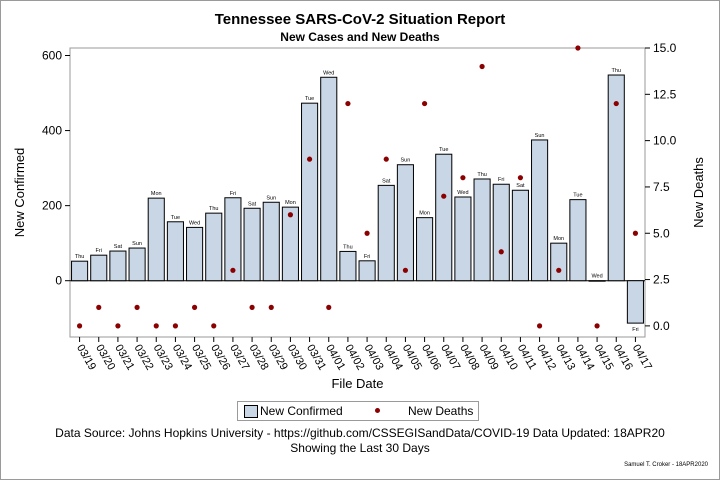  Describe the element at coordinates (661, 233) in the screenshot. I see `y2-tick-label: 5.0` at that location.